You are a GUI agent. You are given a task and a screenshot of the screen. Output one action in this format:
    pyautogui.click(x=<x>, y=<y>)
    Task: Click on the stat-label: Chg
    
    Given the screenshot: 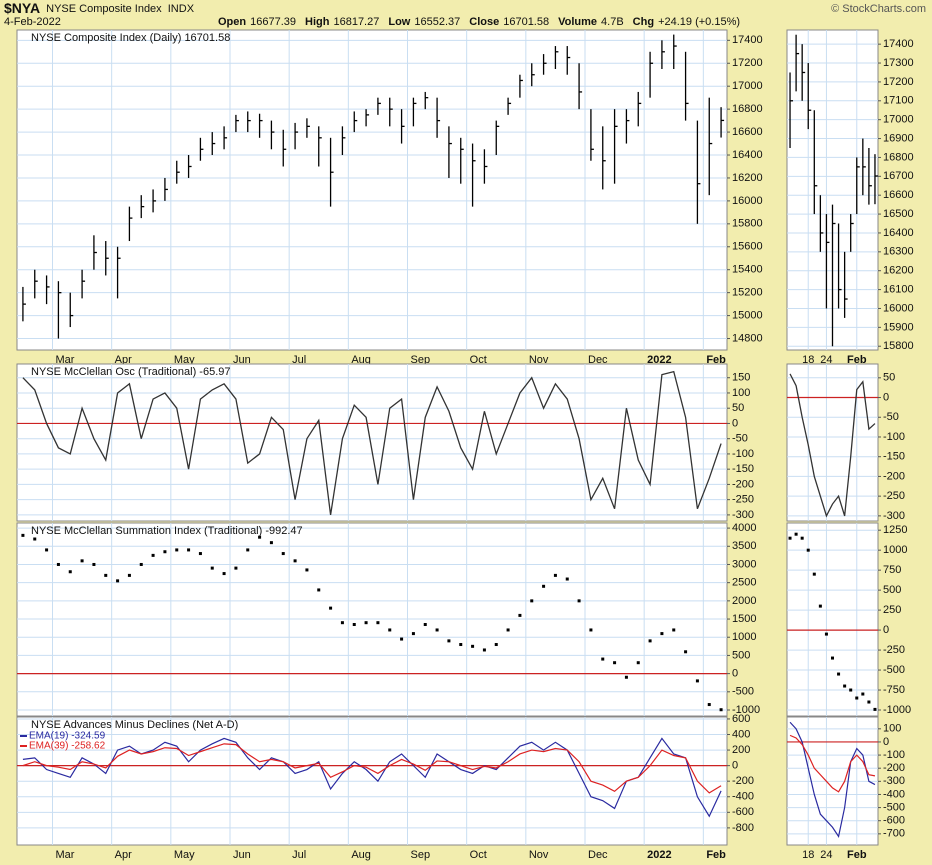 What is the action you would take?
    pyautogui.click(x=643, y=22)
    